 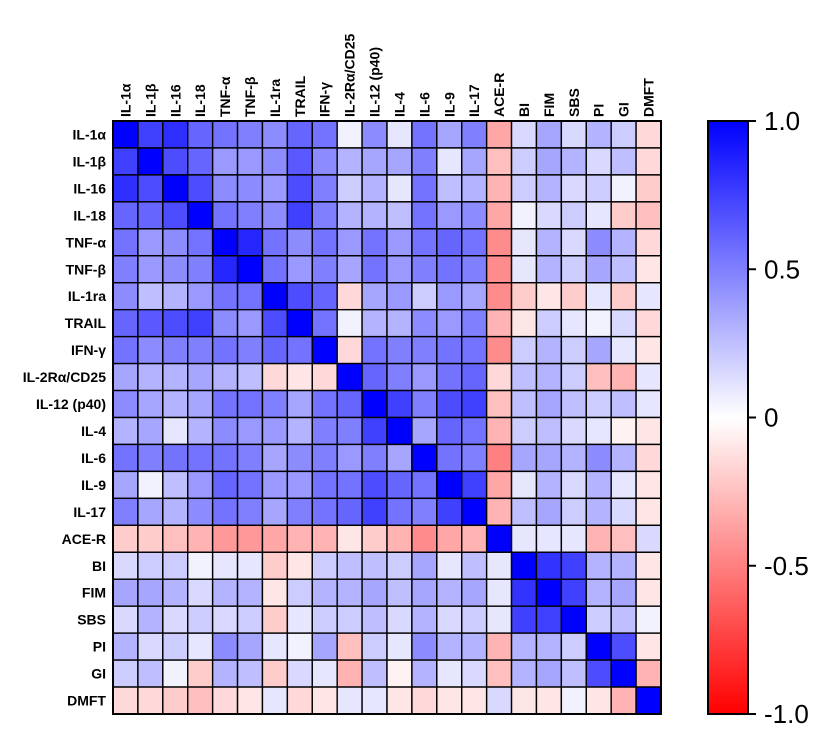 What do you see at coordinates (65, 377) in the screenshot?
I see `row-label: IL-2Rα/CD25` at bounding box center [65, 377].